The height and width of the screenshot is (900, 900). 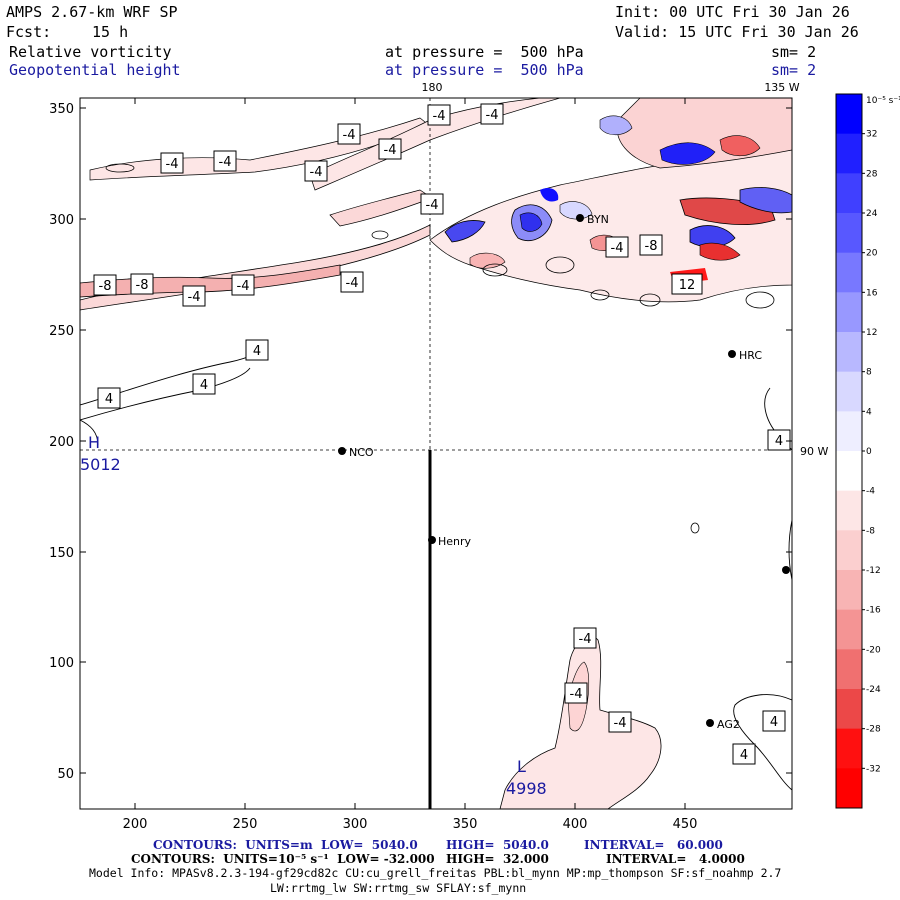 I want to click on y-tick-label: 150, so click(x=61, y=553).